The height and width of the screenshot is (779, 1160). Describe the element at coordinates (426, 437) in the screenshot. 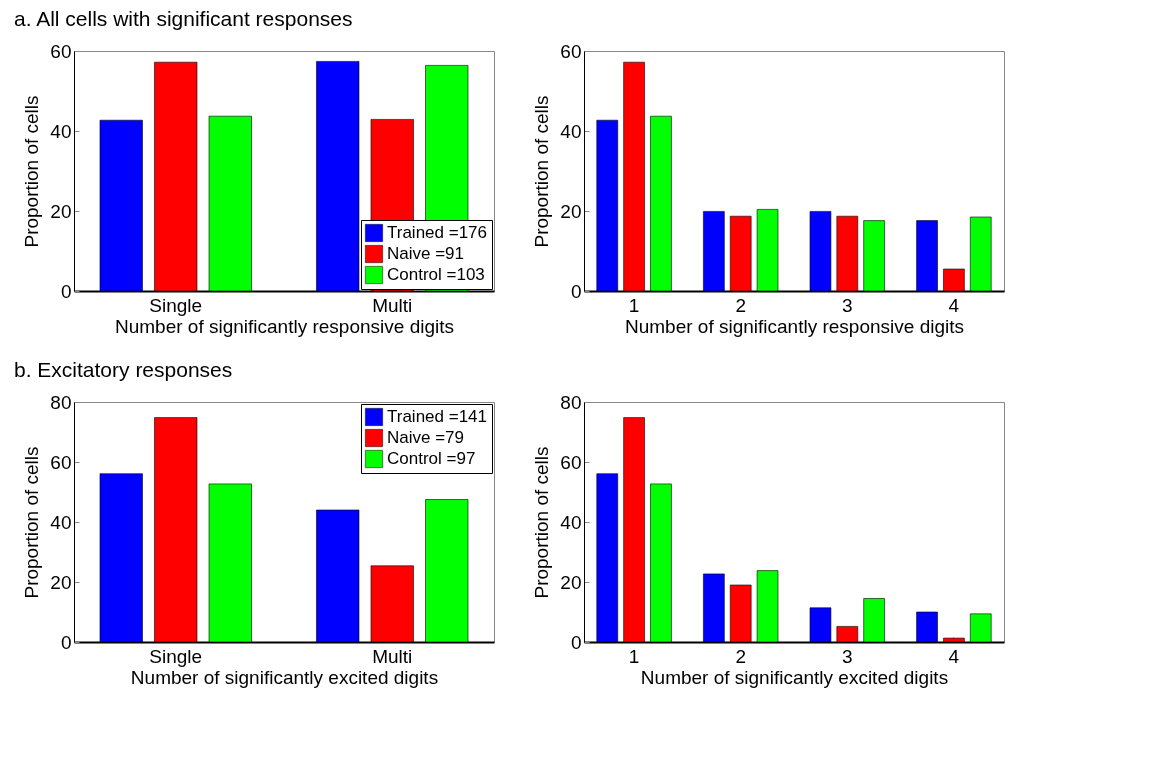

I see `legend-label: Naive =79` at that location.